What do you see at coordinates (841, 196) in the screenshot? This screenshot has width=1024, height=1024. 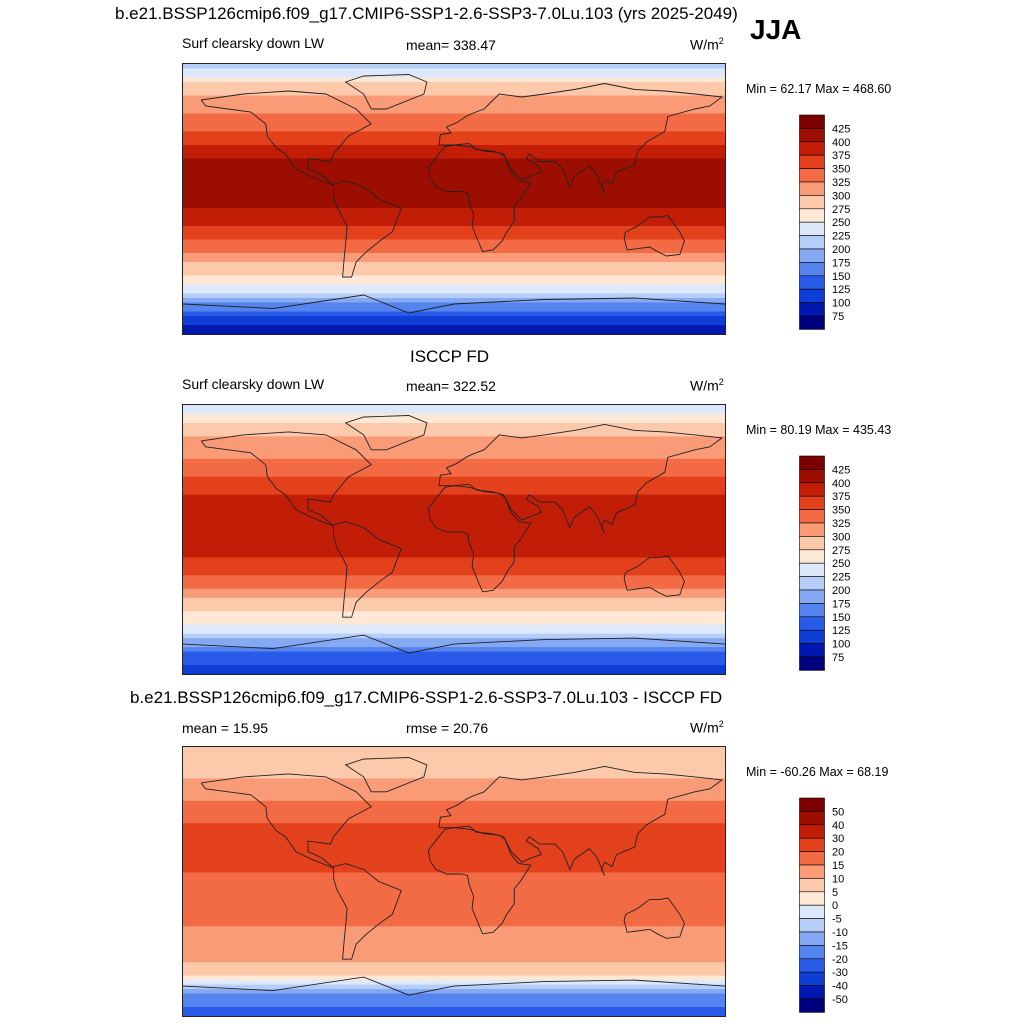 I see `colorbar-tick-label: 300` at bounding box center [841, 196].